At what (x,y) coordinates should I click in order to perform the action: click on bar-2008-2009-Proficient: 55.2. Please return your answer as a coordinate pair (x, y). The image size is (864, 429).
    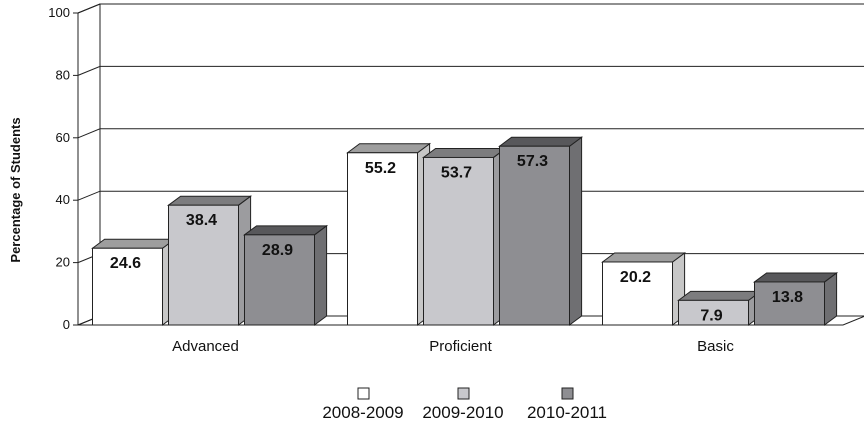
    Looking at the image, I should click on (388, 234).